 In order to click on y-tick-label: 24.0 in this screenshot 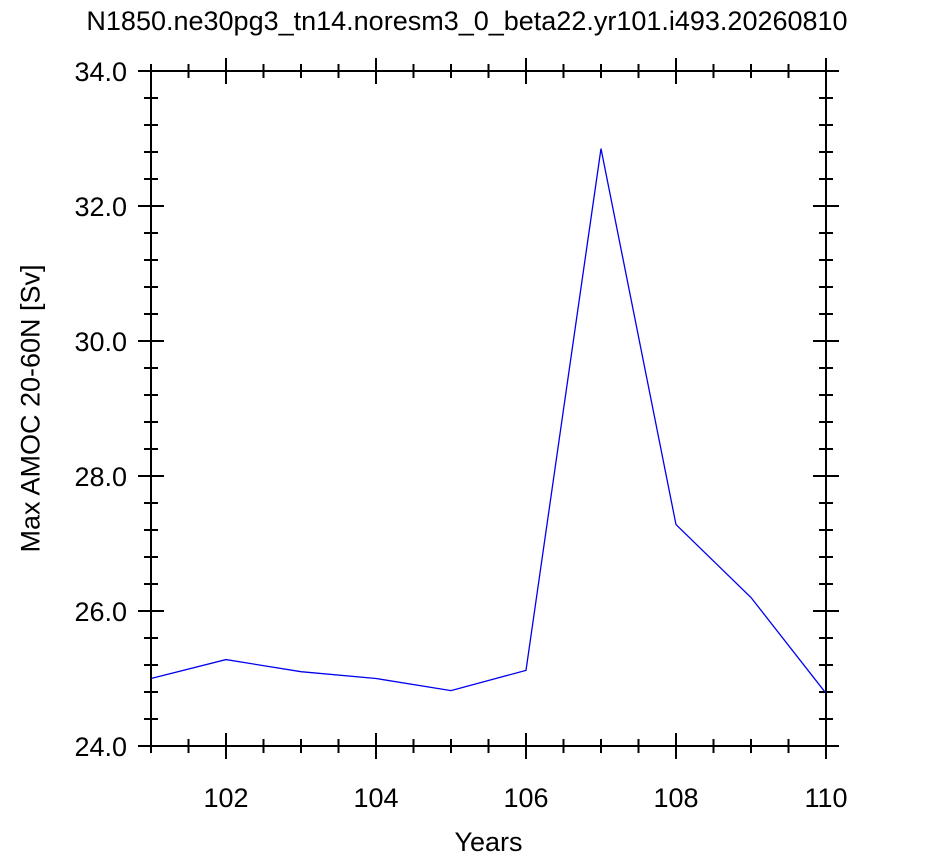, I will do `click(100, 747)`.